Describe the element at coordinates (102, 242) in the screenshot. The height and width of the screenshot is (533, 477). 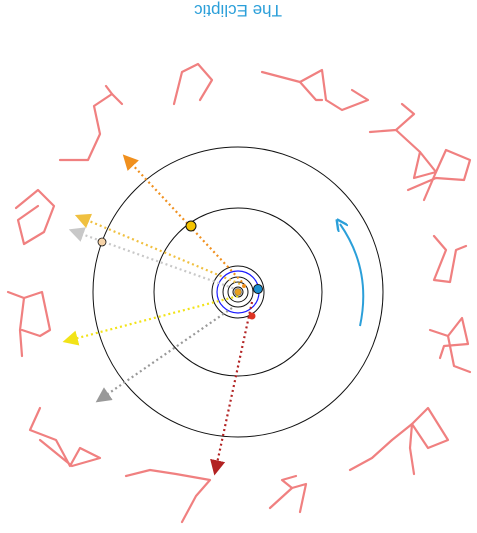
I see `saturn` at that location.